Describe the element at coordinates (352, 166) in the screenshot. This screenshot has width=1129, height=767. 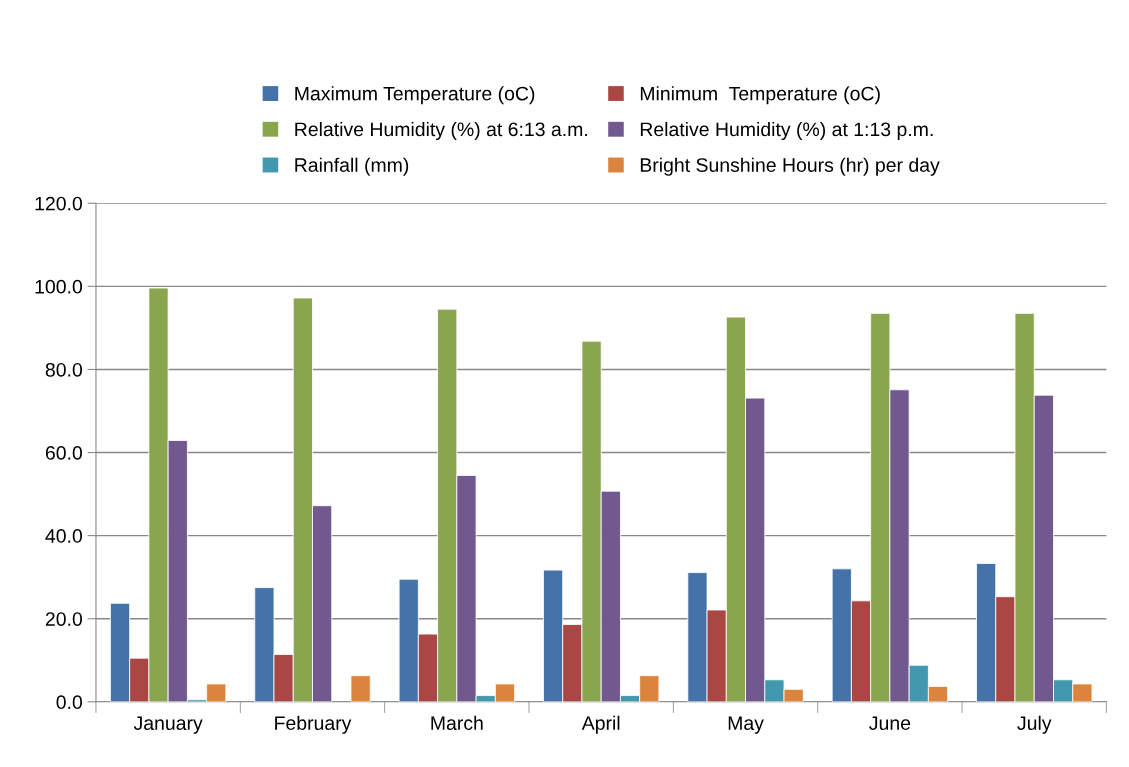
I see `legend-label: Rainfall (mm)` at that location.